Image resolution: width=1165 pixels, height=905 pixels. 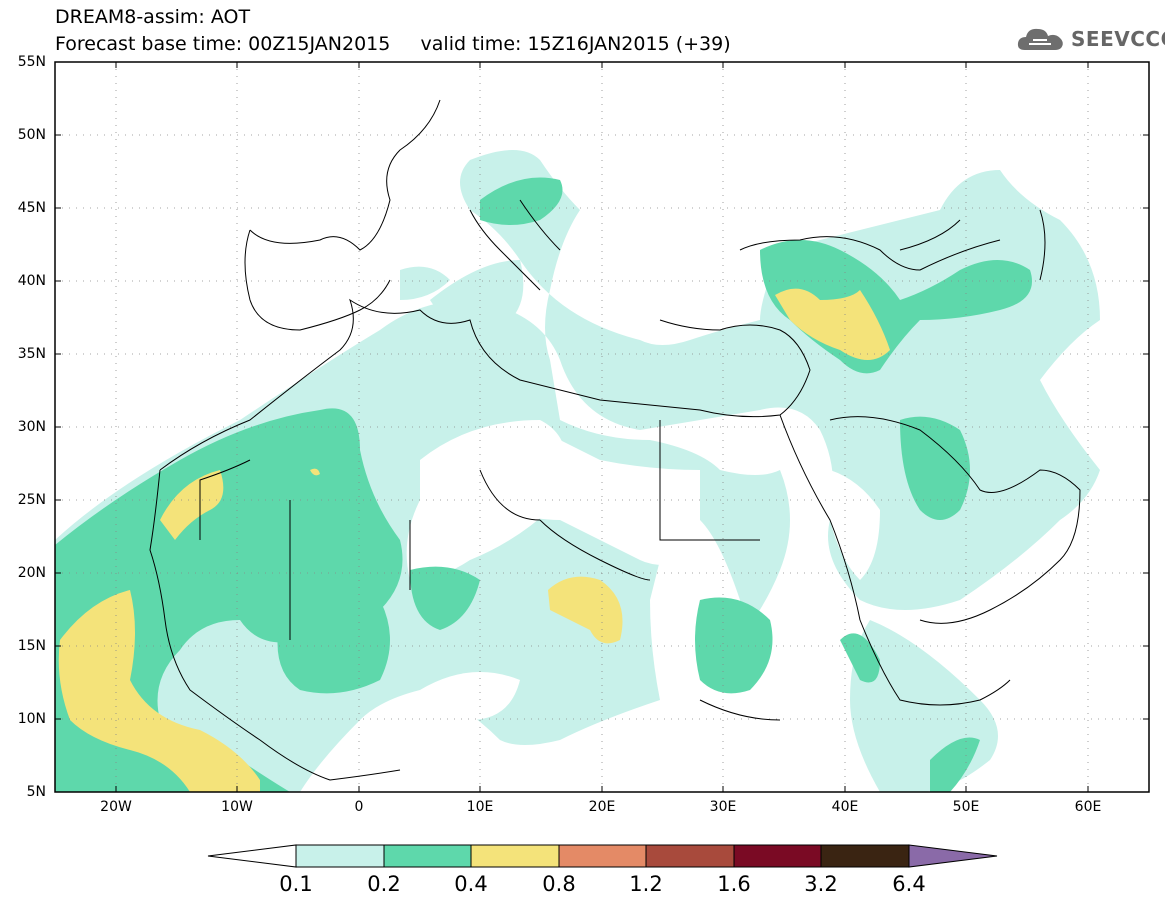 What do you see at coordinates (359, 807) in the screenshot?
I see `lon-label: 0` at bounding box center [359, 807].